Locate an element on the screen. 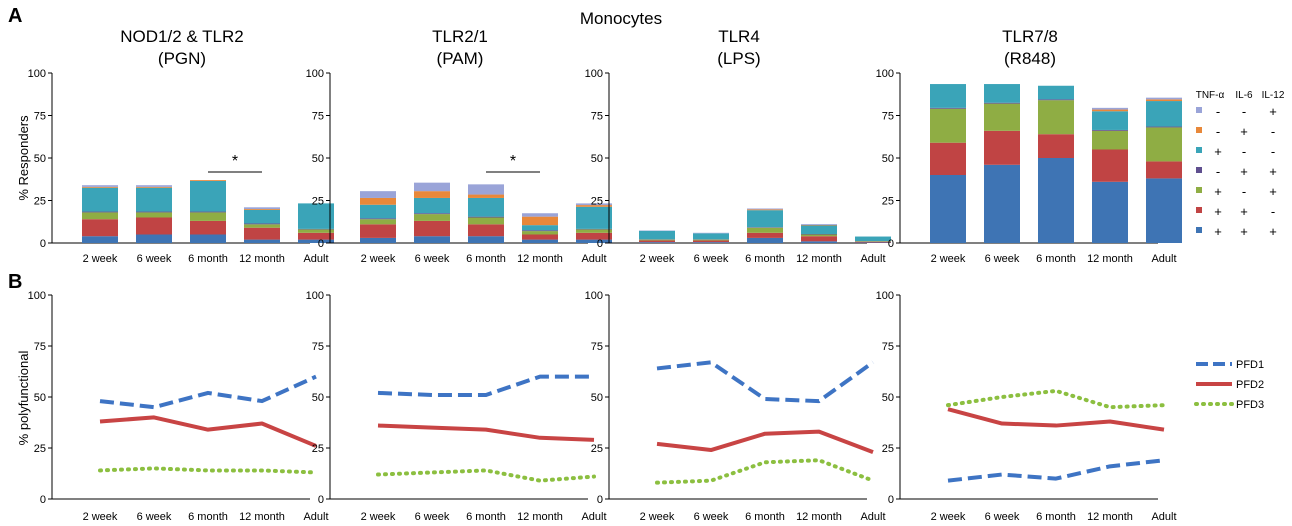  line-chart-x-tick-label: 12 month is located at coordinates (540, 517).